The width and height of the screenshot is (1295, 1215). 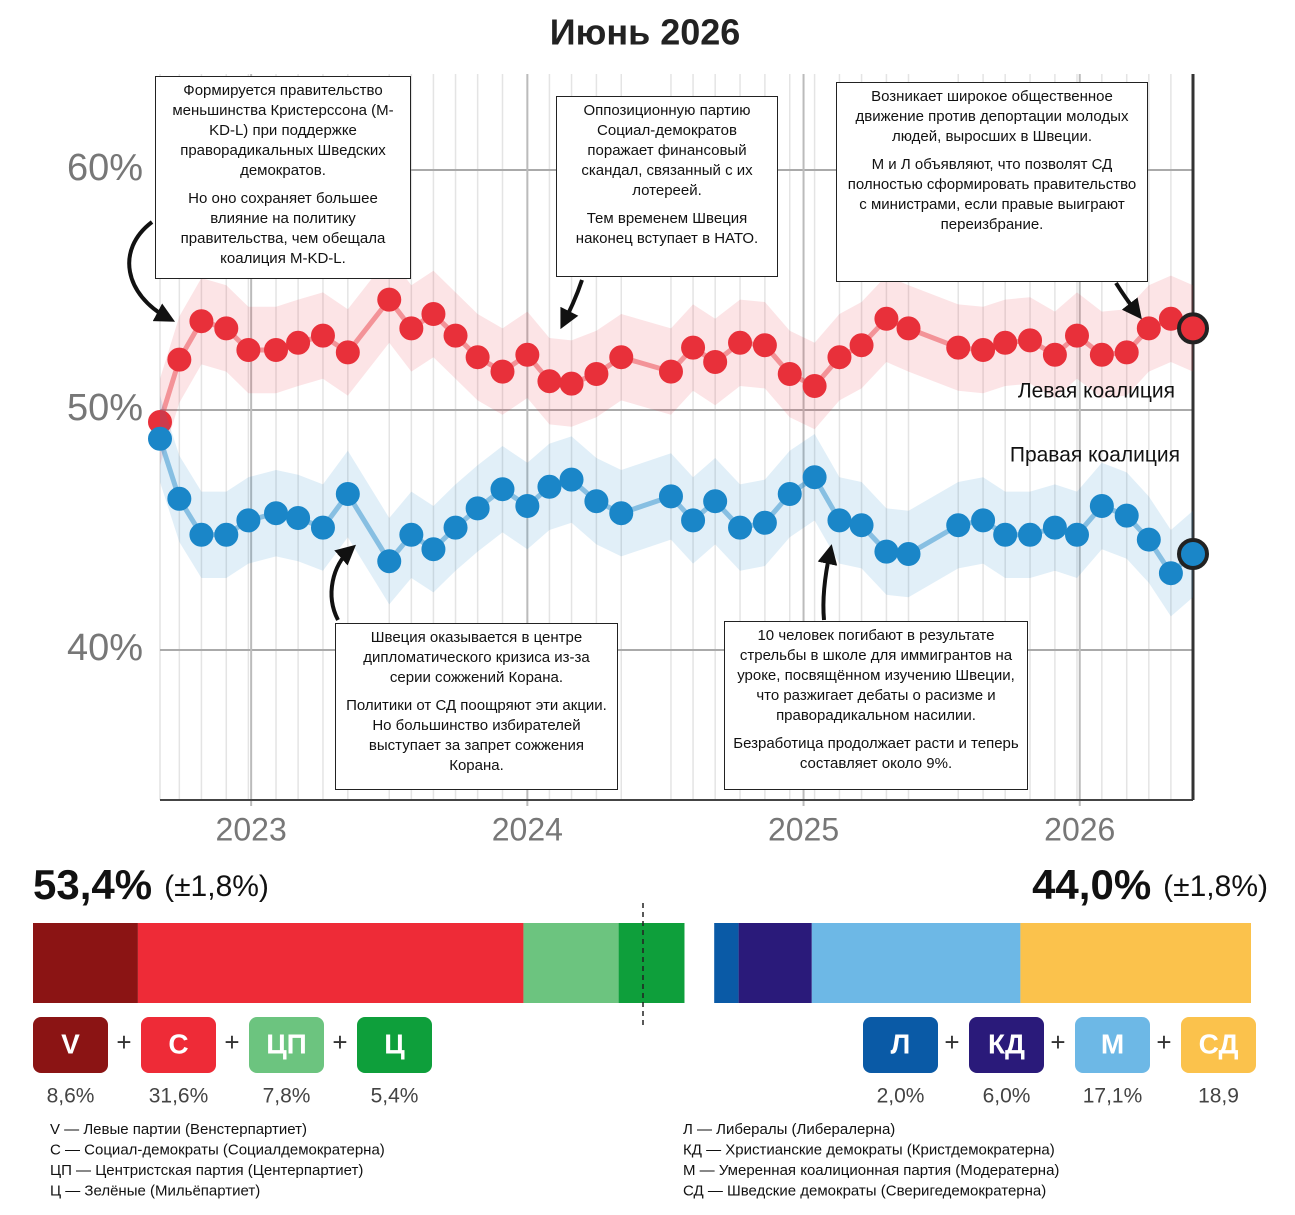 I want to click on chart-title: Июнь 2026, so click(x=645, y=32).